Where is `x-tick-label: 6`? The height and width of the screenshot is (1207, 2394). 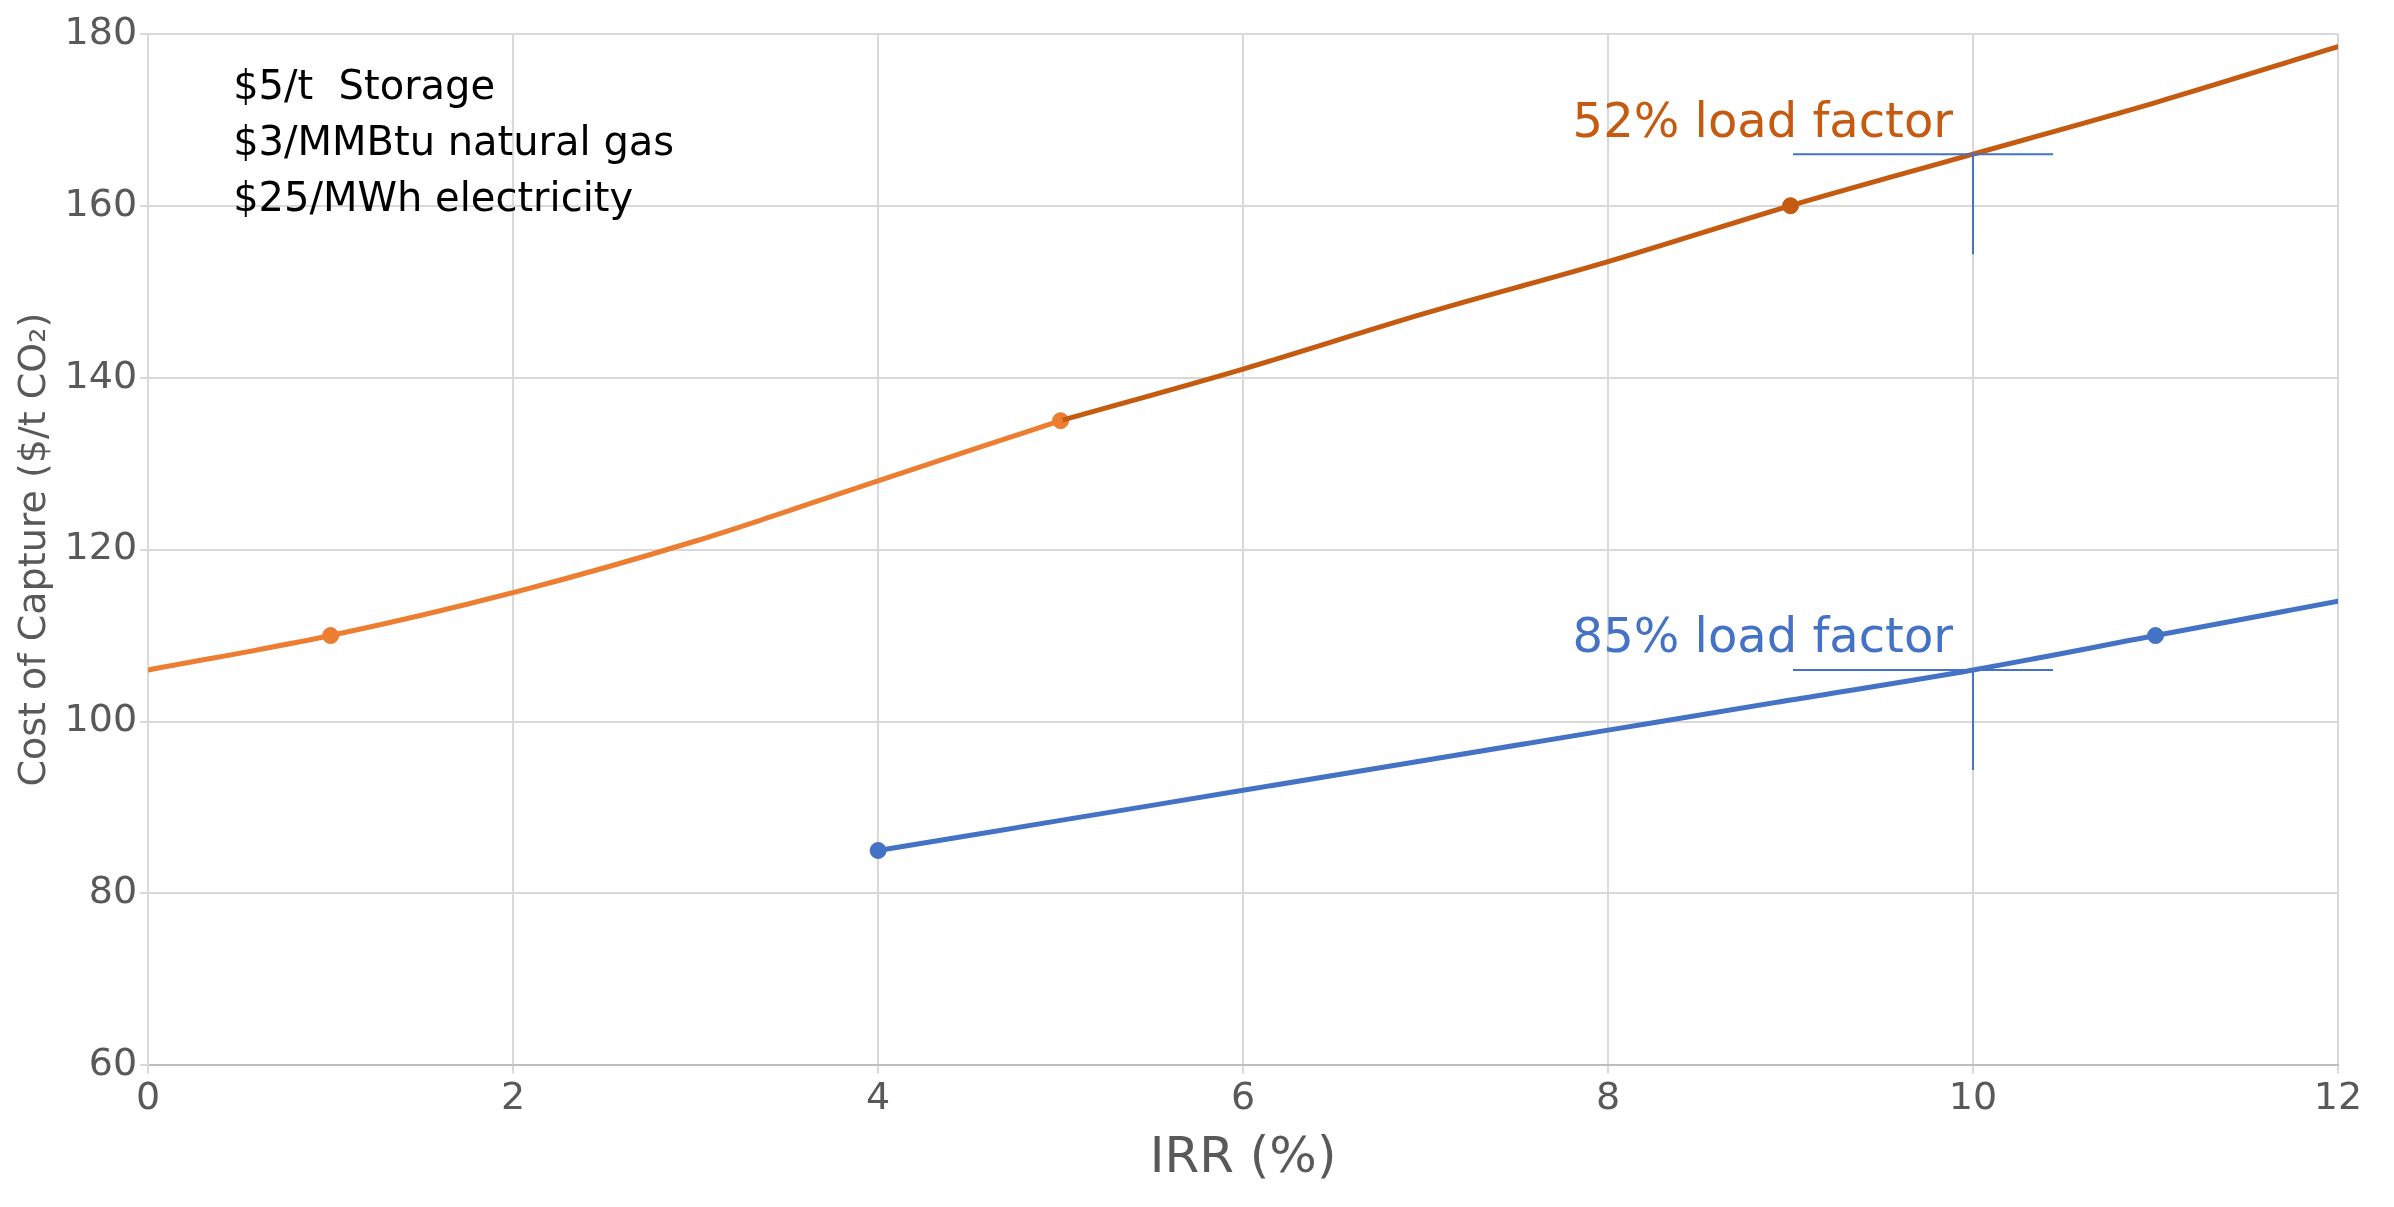
x-tick-label: 6 is located at coordinates (1243, 1096).